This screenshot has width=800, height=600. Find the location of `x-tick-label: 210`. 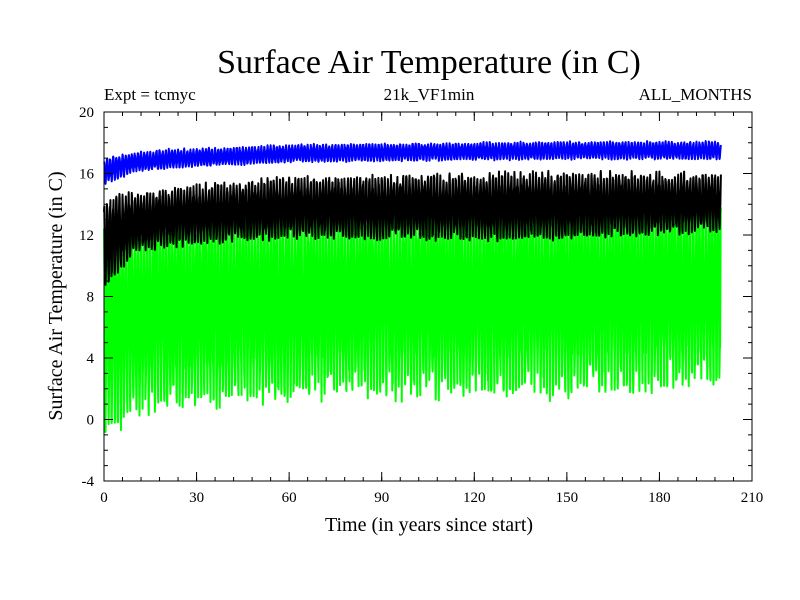

x-tick-label: 210 is located at coordinates (752, 498).